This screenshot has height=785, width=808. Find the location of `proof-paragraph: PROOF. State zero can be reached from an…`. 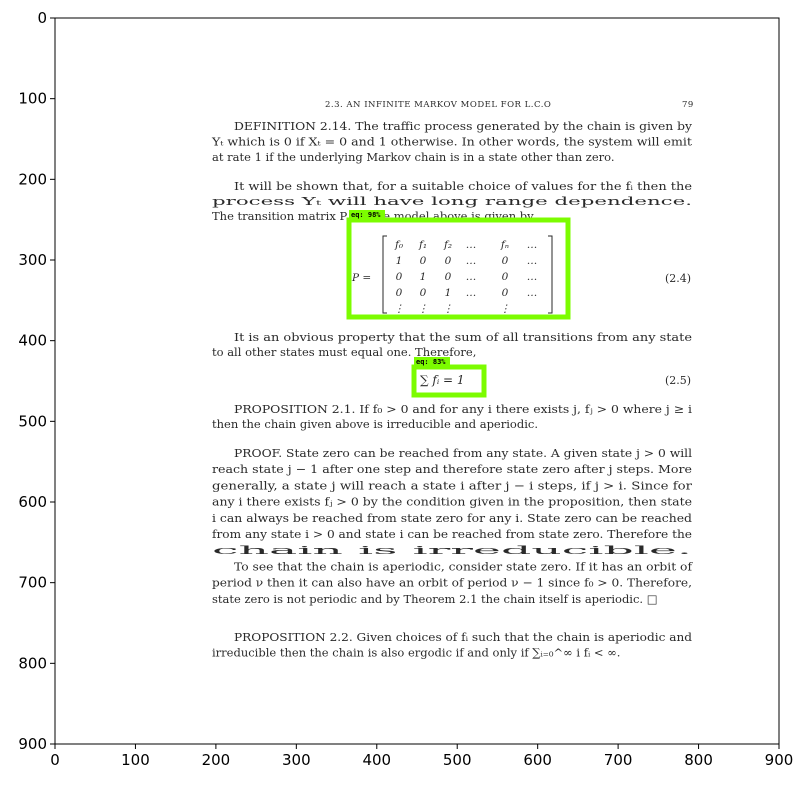

proof-paragraph: PROOF. State zero can be reached from an… is located at coordinates (452, 526).